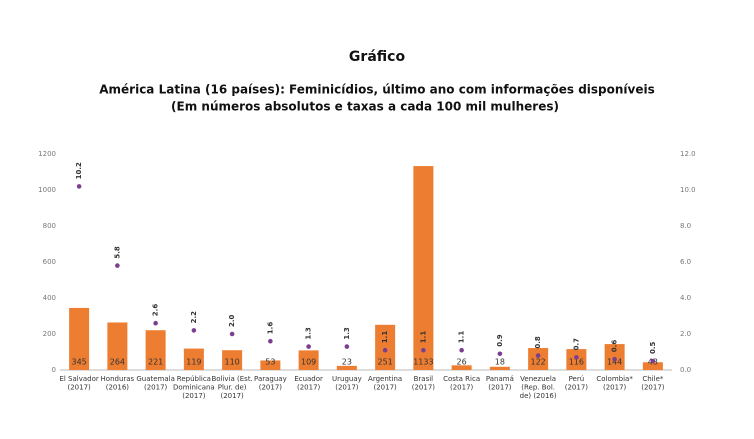 This screenshot has width=754, height=439. What do you see at coordinates (384, 362) in the screenshot?
I see `bar-label: 251` at bounding box center [384, 362].